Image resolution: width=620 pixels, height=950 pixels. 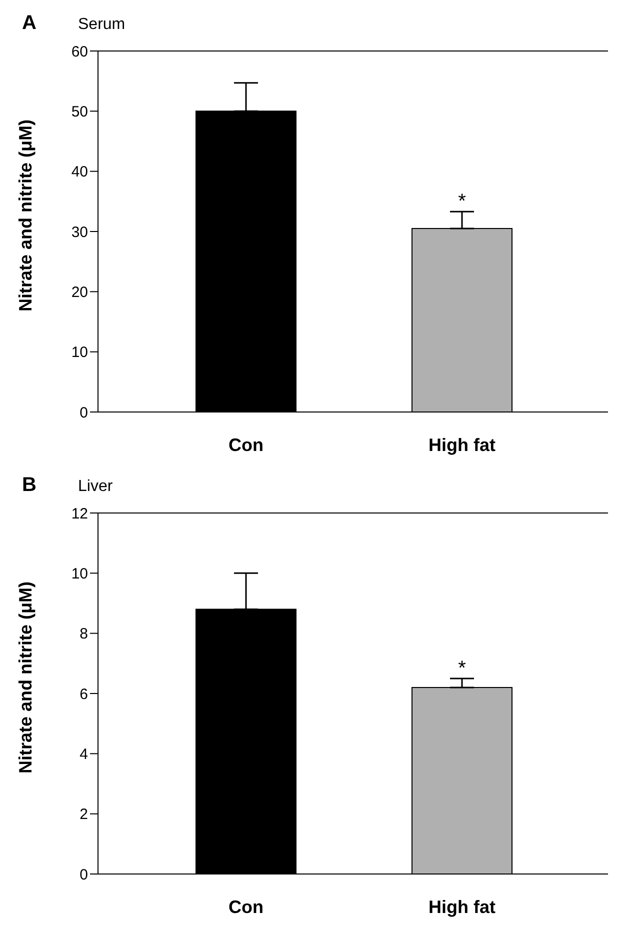 I want to click on text: B, so click(x=29, y=485).